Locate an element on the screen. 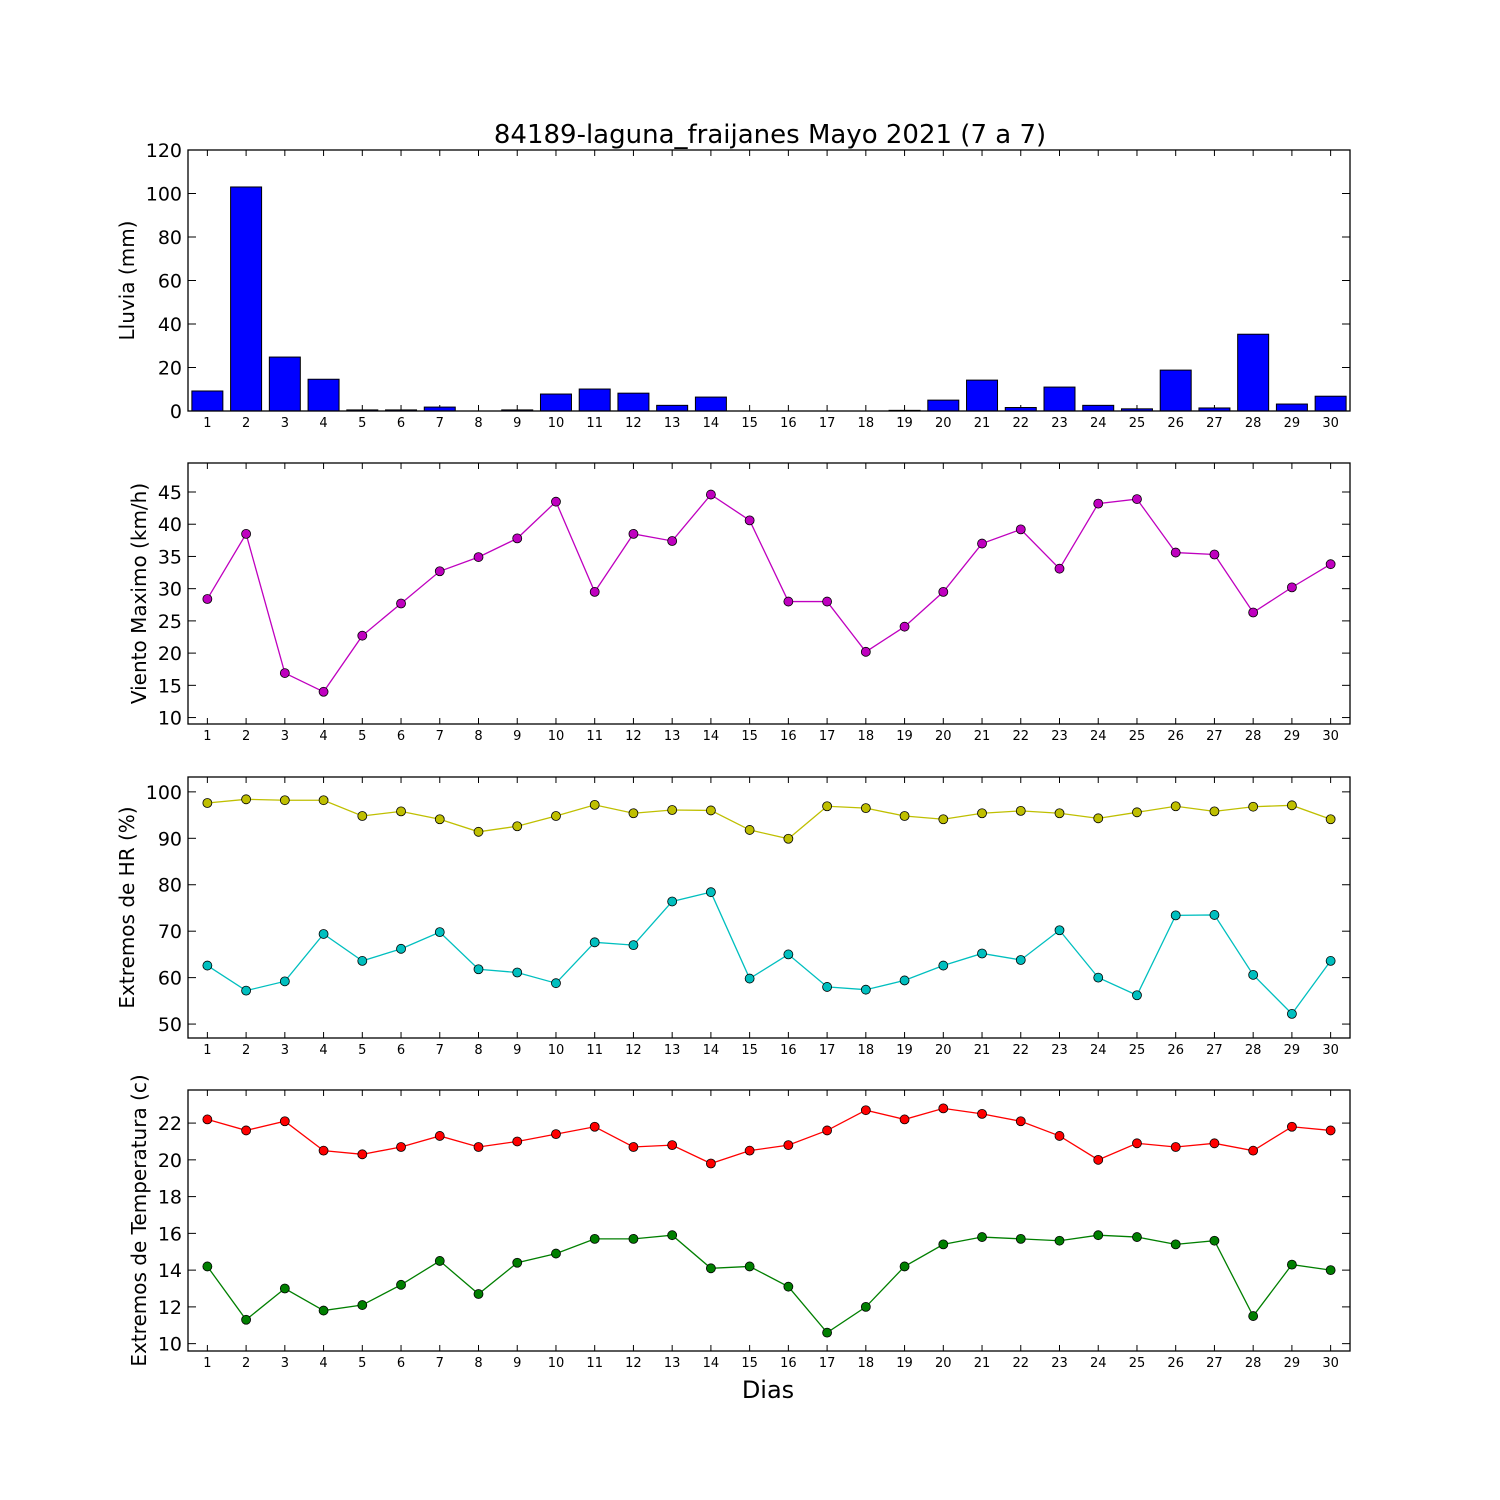  y-tick-label: 80 is located at coordinates (170, 238).